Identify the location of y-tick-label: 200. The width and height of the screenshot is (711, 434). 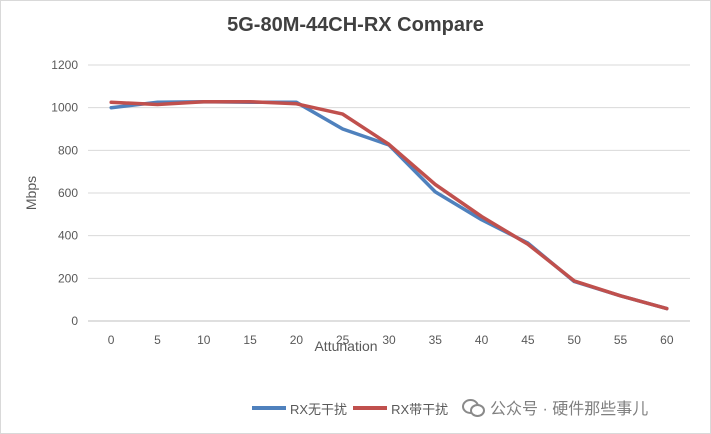
(68, 278).